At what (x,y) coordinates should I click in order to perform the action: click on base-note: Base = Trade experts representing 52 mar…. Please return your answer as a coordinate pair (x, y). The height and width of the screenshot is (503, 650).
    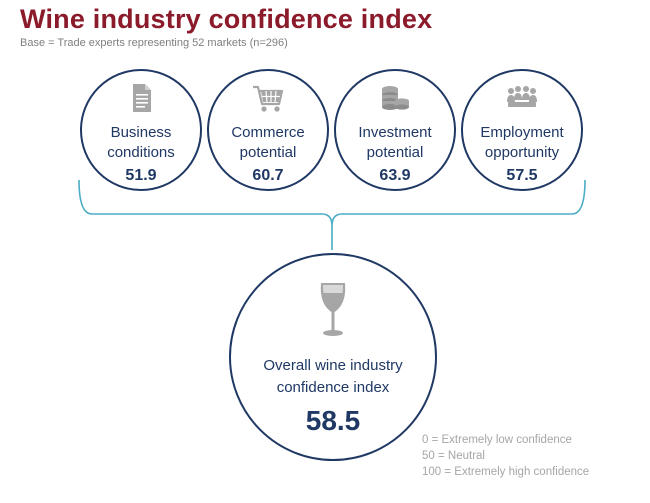
    Looking at the image, I should click on (154, 43).